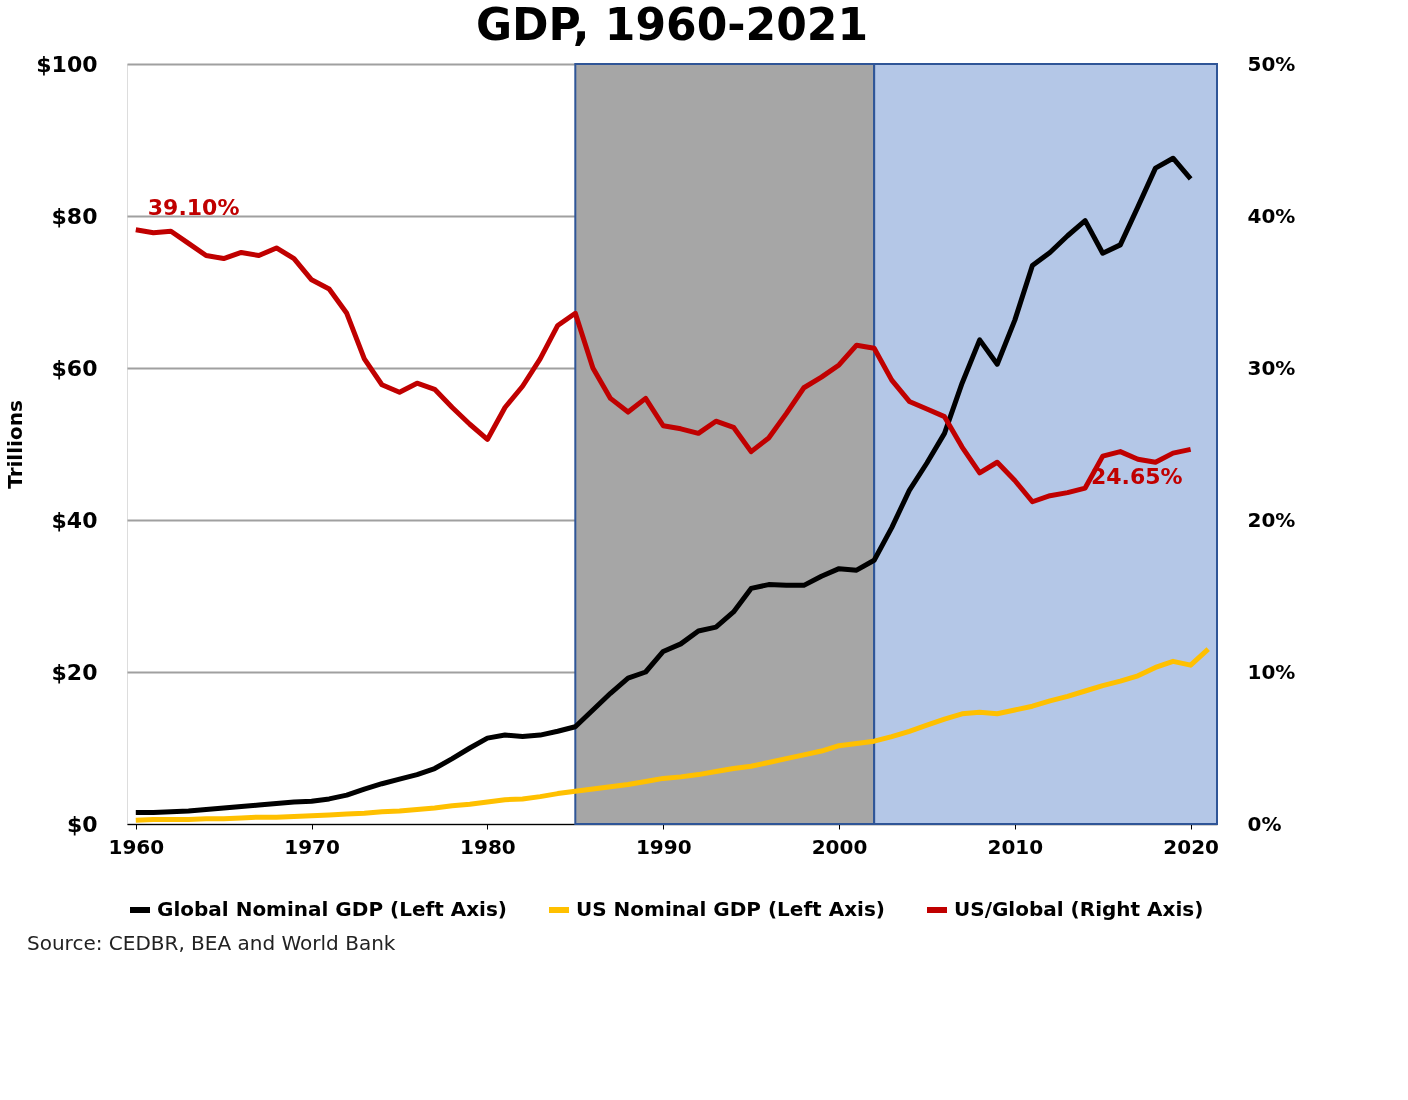 Image resolution: width=1408 pixels, height=1100 pixels. What do you see at coordinates (1191, 846) in the screenshot?
I see `x-tick-label: 2020` at bounding box center [1191, 846].